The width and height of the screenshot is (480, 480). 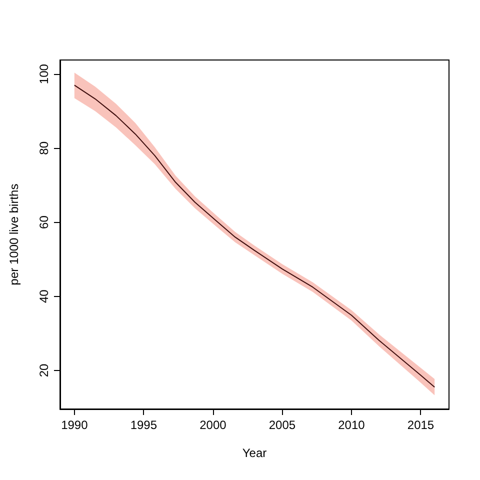 I want to click on y-tick-label: 40, so click(x=44, y=296).